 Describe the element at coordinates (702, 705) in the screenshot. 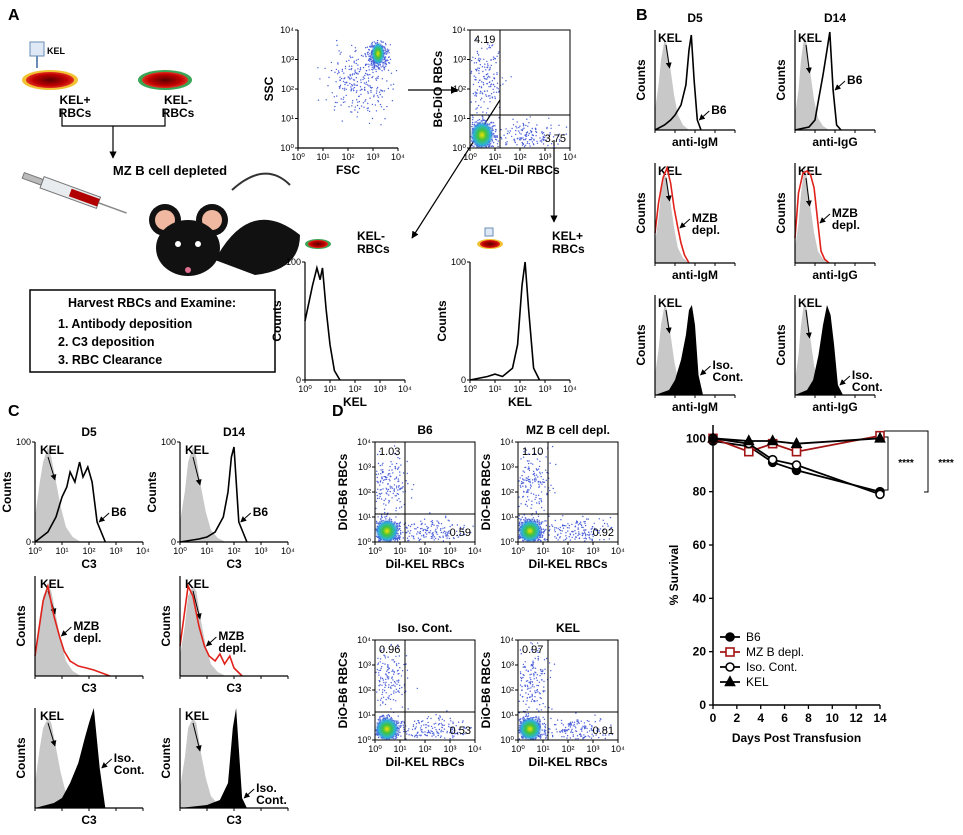

I see `y-tick-label: 0` at that location.